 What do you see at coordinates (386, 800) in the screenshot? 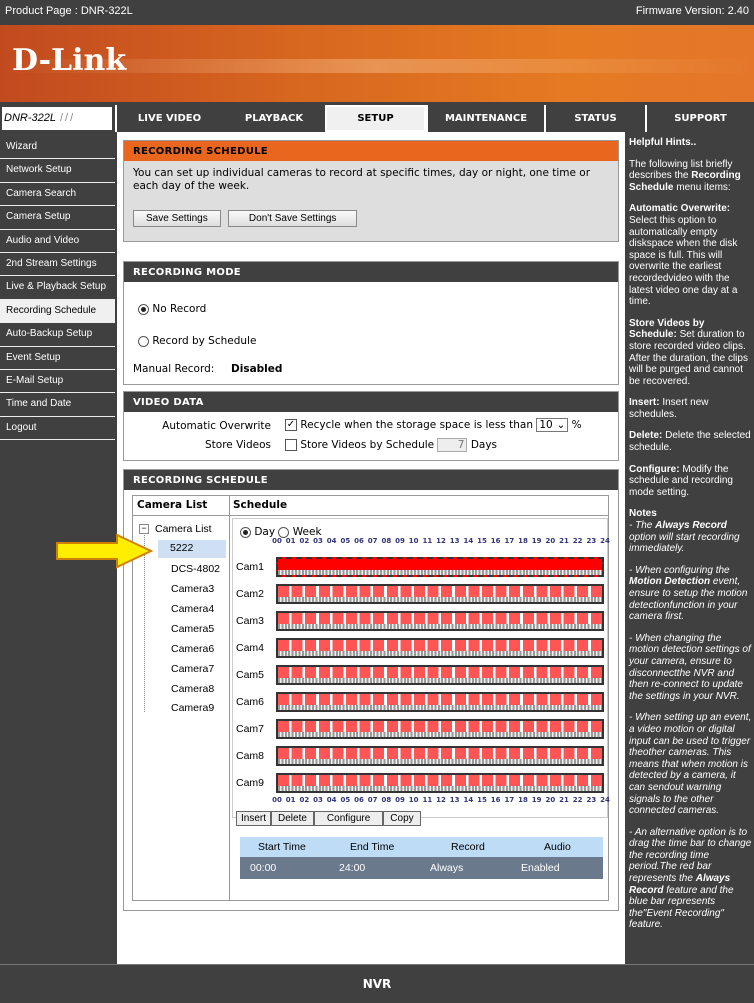
I see `hour-tick: 08` at bounding box center [386, 800].